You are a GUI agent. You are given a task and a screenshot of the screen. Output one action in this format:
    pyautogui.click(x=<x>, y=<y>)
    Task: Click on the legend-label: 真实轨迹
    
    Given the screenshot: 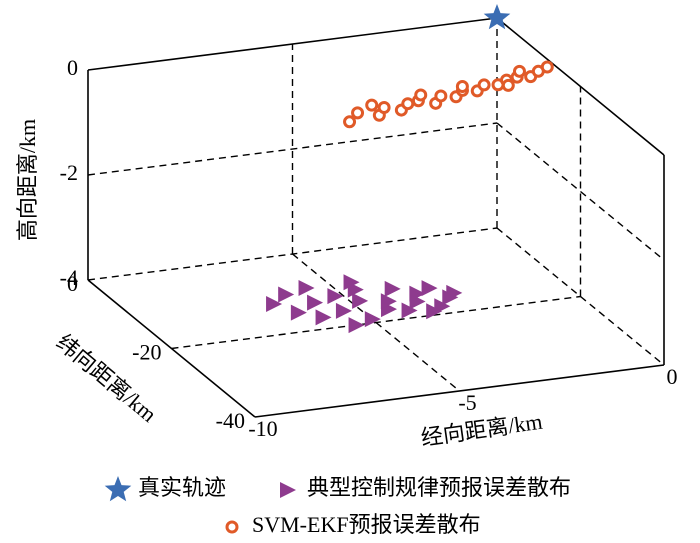 What is the action you would take?
    pyautogui.click(x=182, y=487)
    